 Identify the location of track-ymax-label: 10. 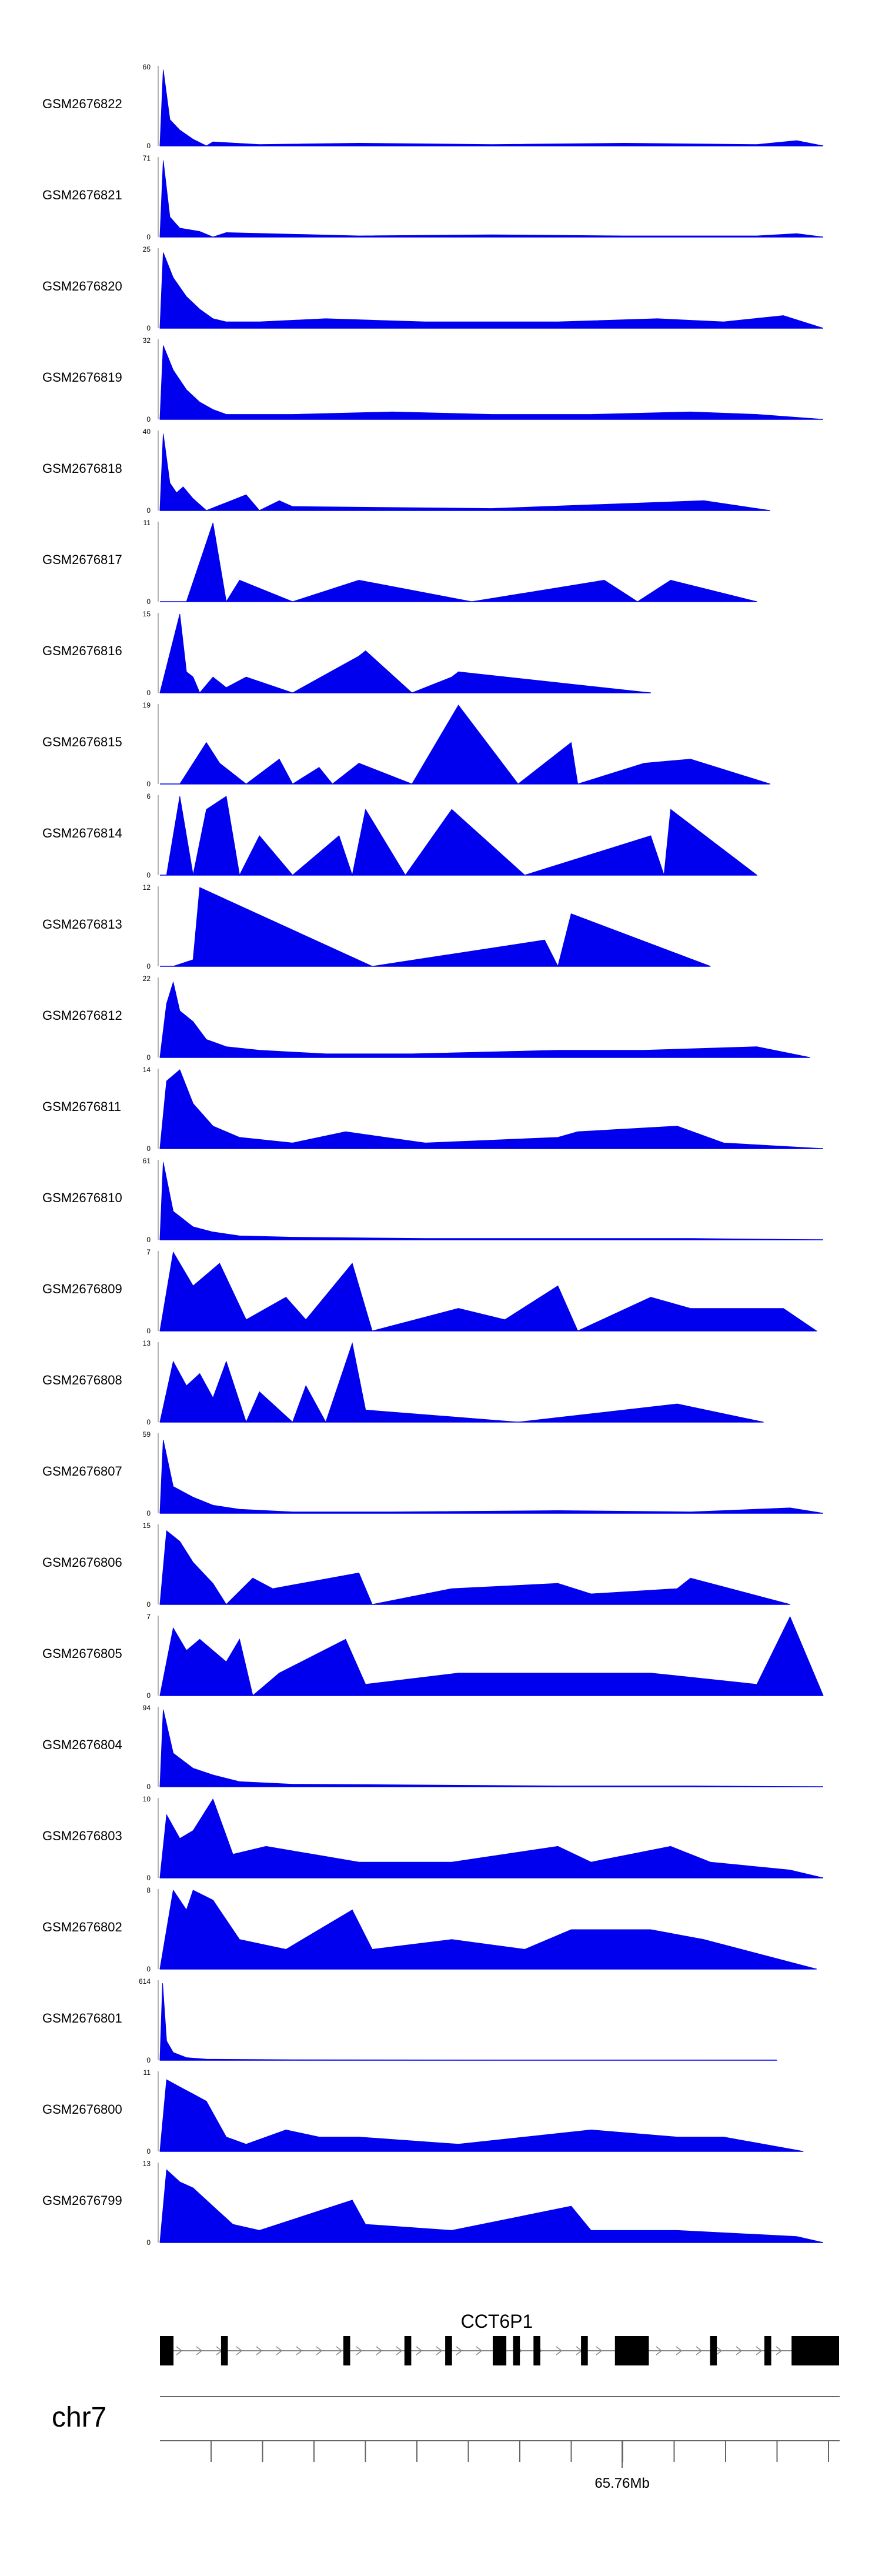
(147, 1799).